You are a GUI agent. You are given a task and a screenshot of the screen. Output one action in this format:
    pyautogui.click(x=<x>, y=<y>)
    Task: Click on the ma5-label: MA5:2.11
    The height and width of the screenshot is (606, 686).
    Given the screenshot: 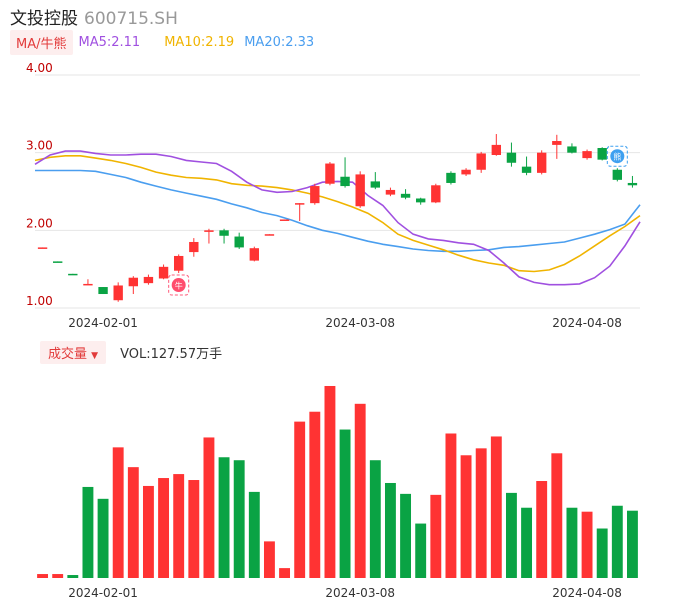 What is the action you would take?
    pyautogui.click(x=109, y=42)
    